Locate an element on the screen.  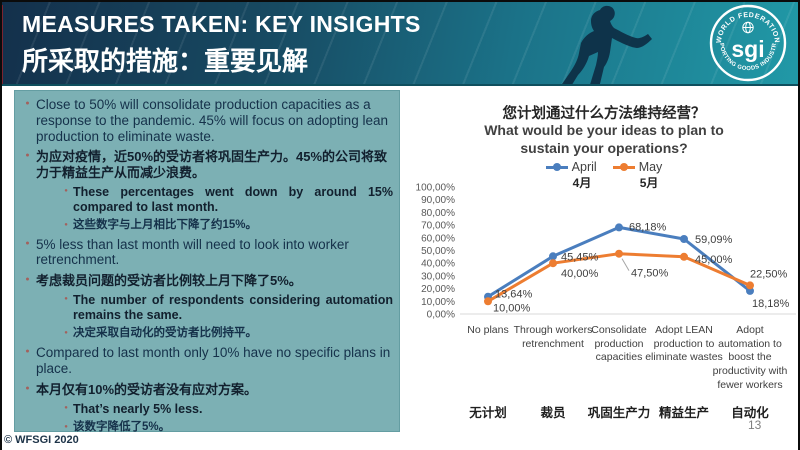
data-label: 45,00% is located at coordinates (714, 260).